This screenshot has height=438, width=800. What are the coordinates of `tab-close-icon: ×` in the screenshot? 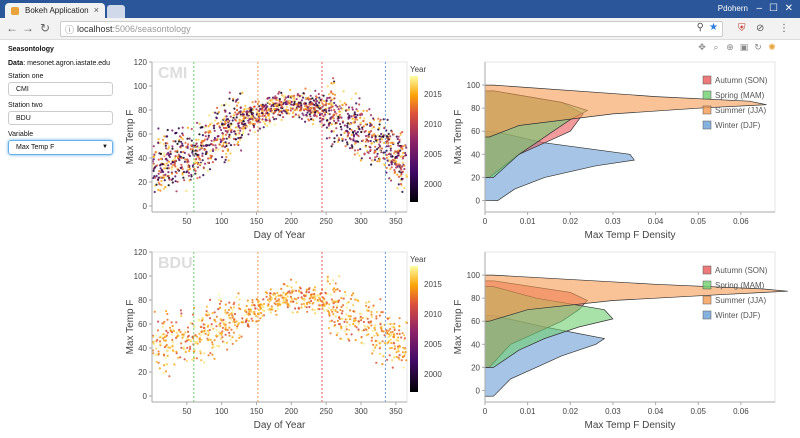 It's located at (96, 10).